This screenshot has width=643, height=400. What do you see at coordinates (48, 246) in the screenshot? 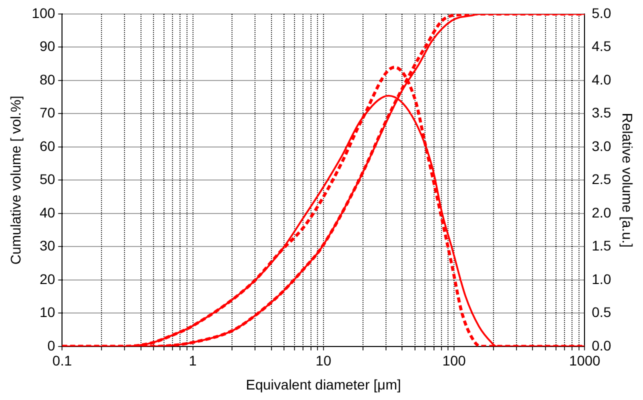
I see `y-tick-label: 30` at bounding box center [48, 246].